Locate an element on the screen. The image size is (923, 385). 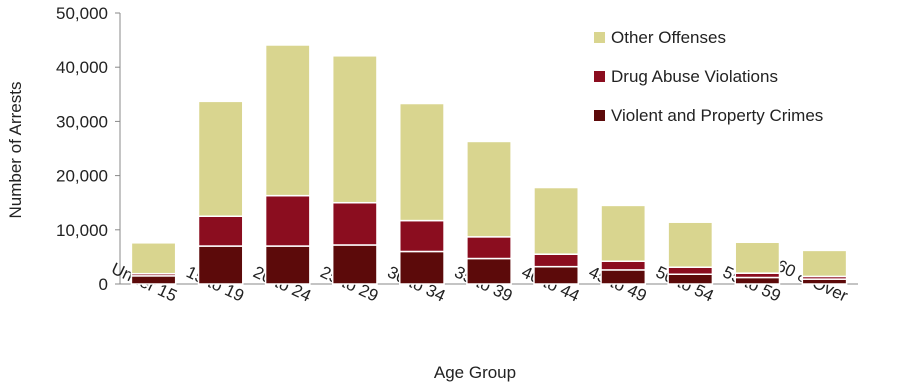
y-tick-label: 20,000 is located at coordinates (82, 176).